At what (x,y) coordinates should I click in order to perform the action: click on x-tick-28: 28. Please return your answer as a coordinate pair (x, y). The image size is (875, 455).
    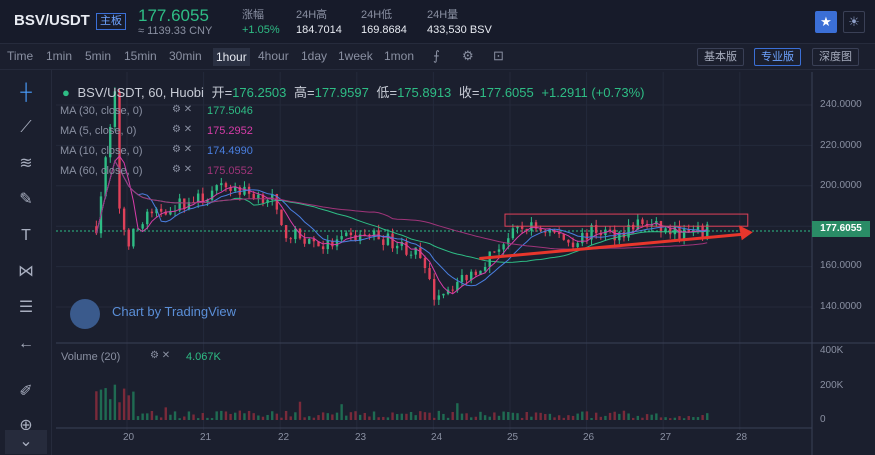
    Looking at the image, I should click on (742, 437).